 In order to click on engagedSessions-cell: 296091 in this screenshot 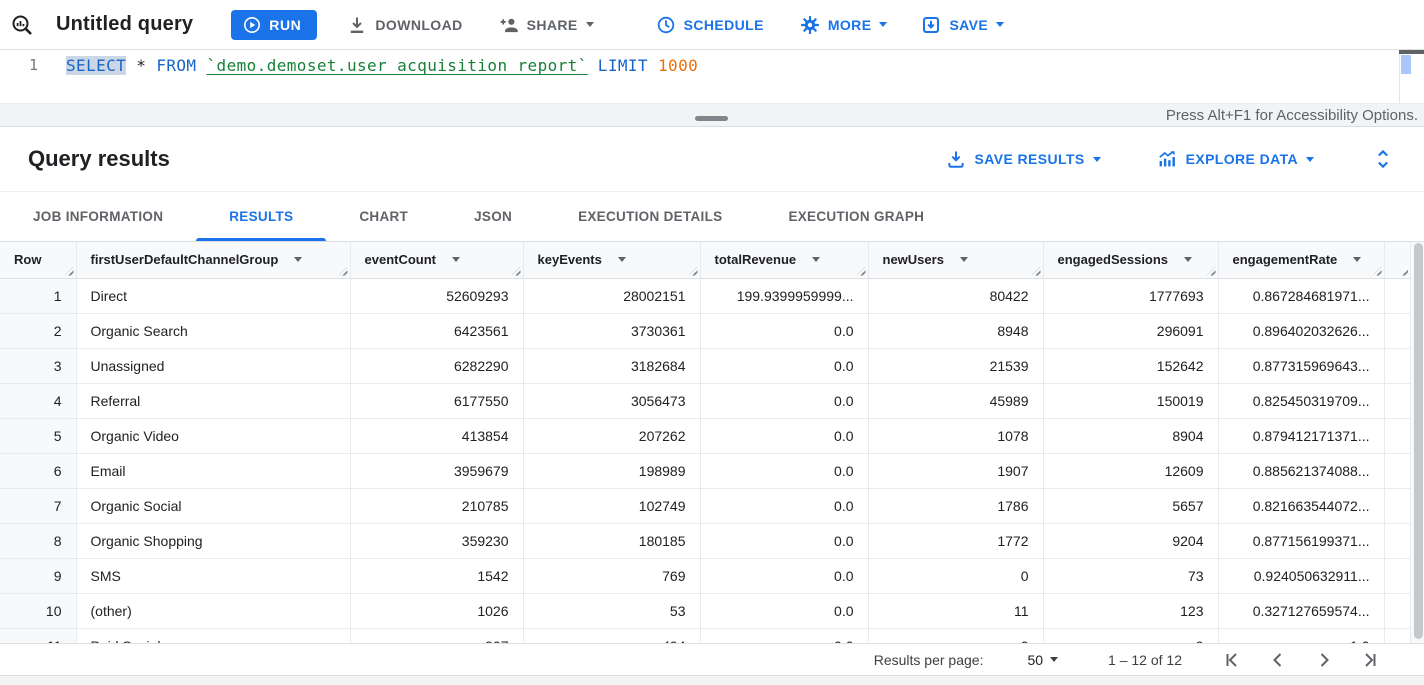, I will do `click(1131, 331)`.